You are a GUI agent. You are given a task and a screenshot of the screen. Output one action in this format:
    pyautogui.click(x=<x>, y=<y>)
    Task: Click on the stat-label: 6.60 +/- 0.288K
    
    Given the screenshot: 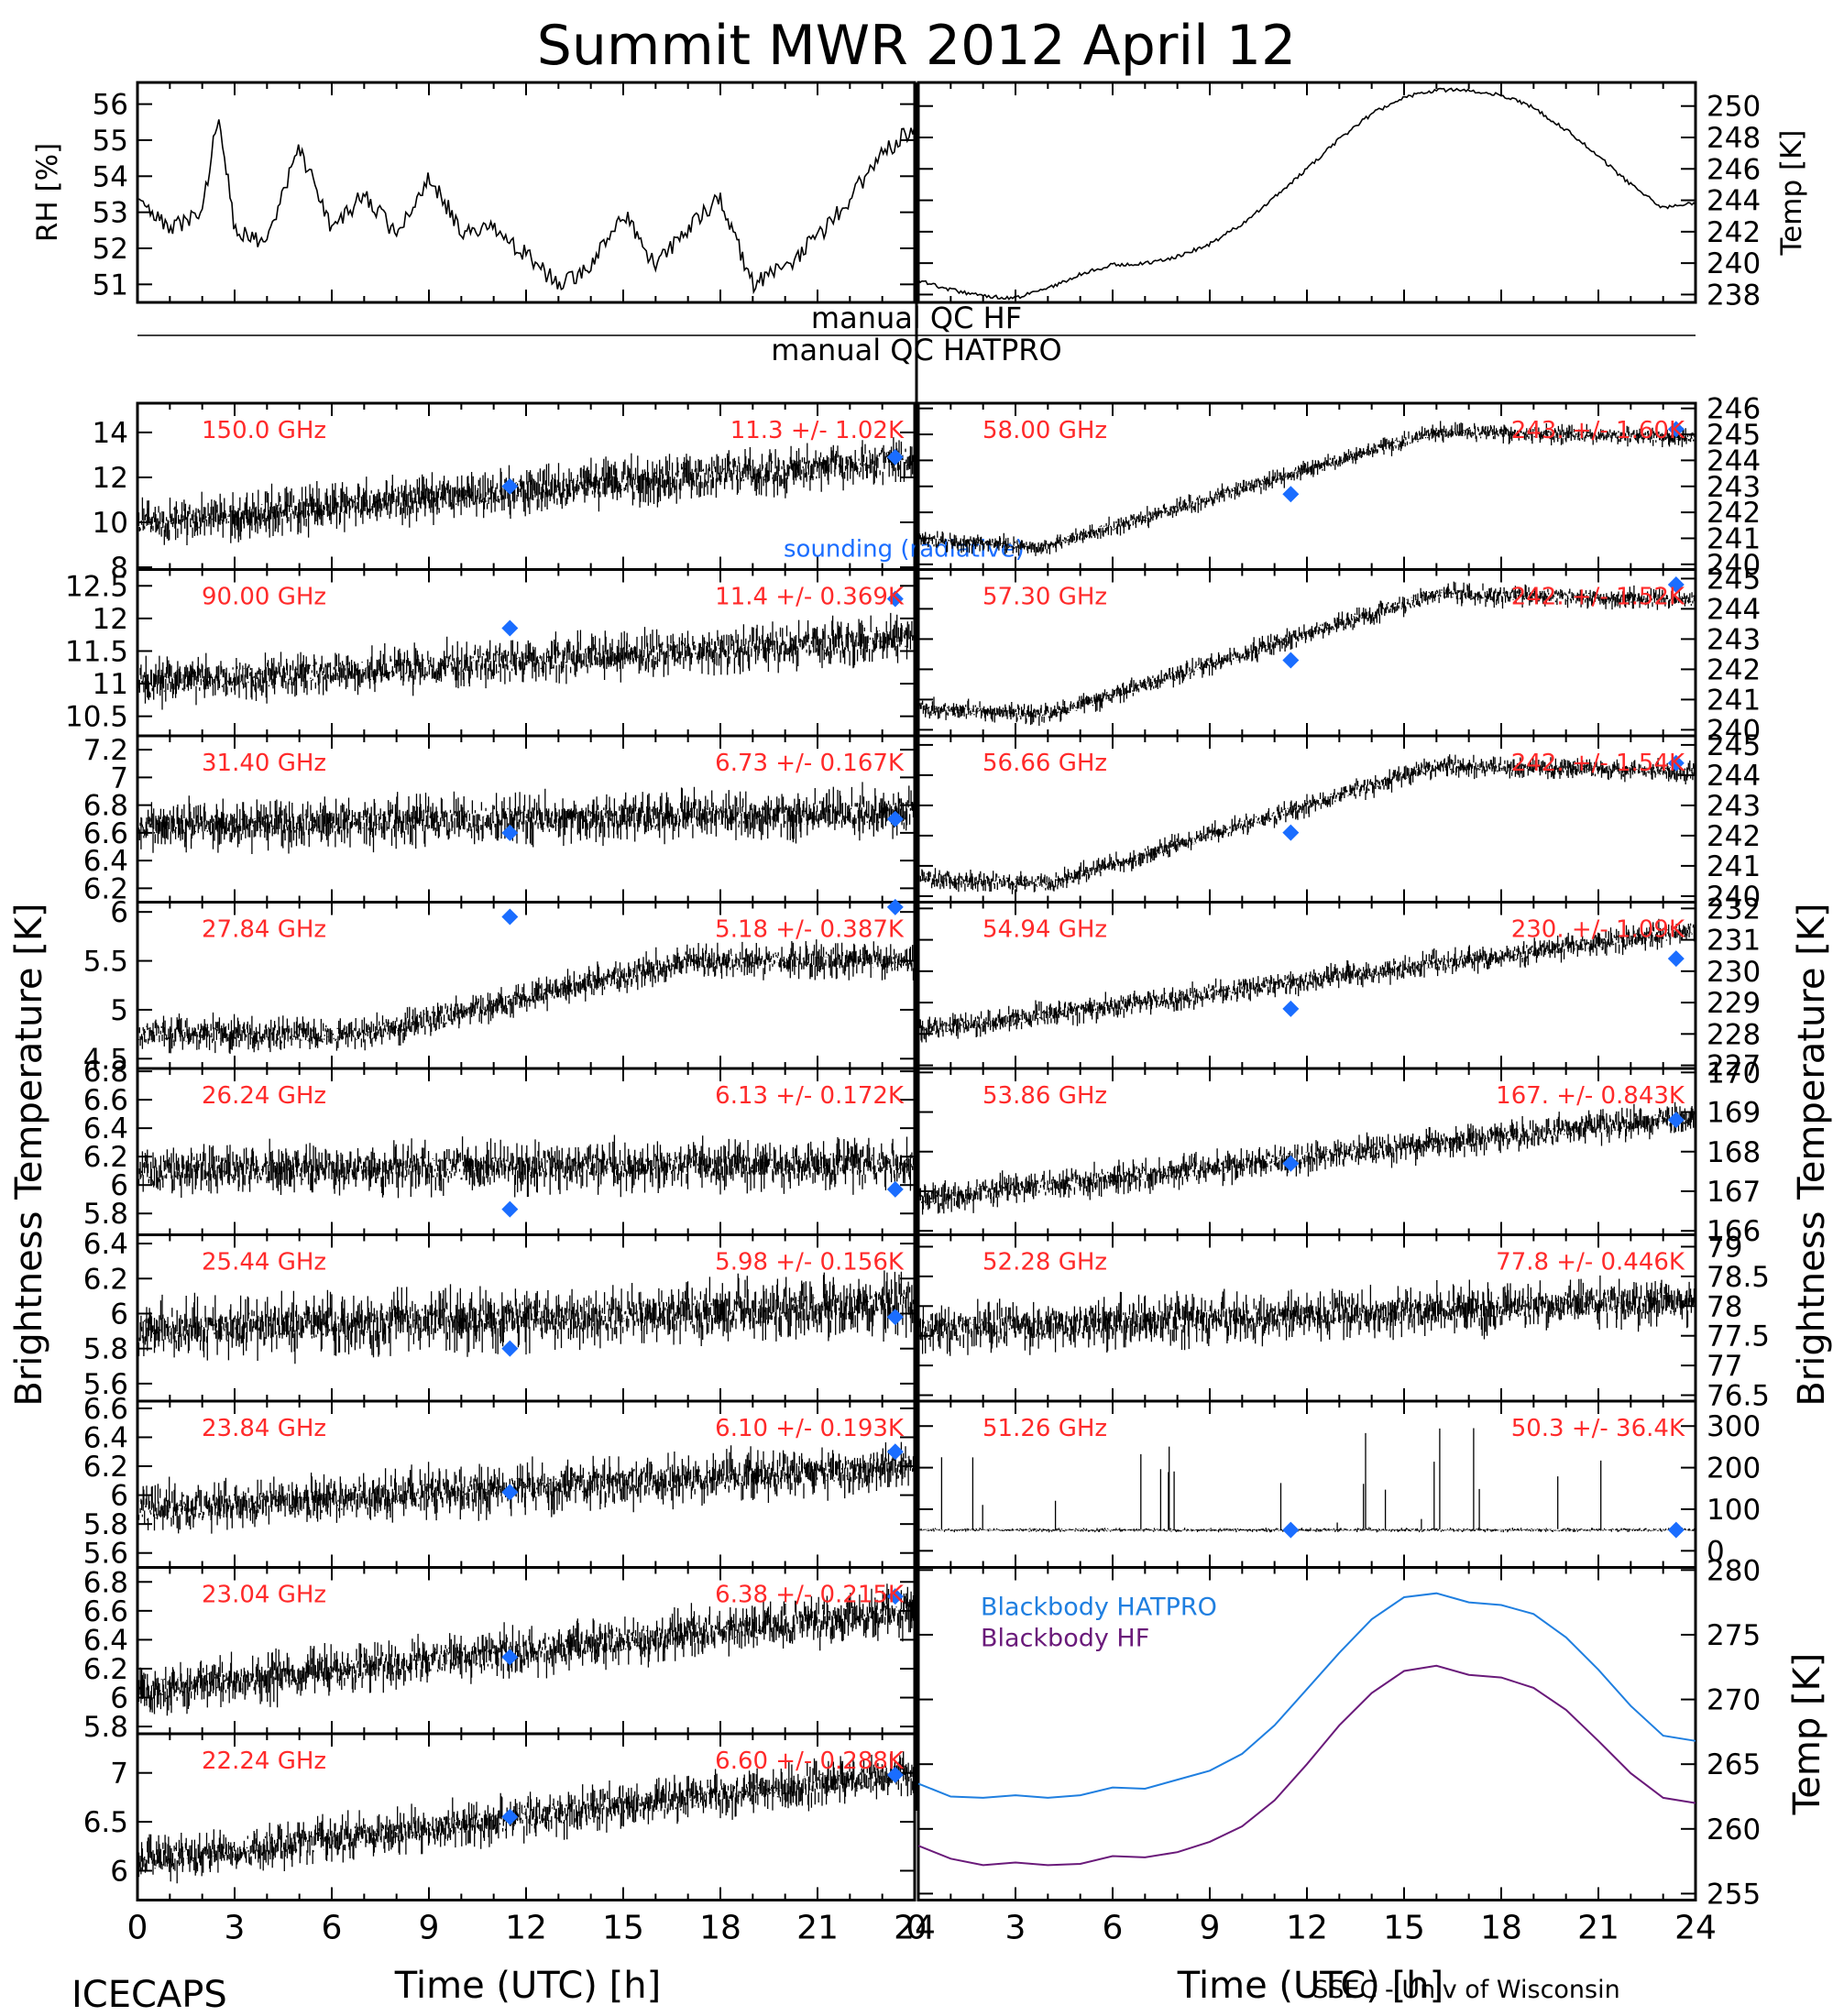 What is the action you would take?
    pyautogui.click(x=810, y=1761)
    